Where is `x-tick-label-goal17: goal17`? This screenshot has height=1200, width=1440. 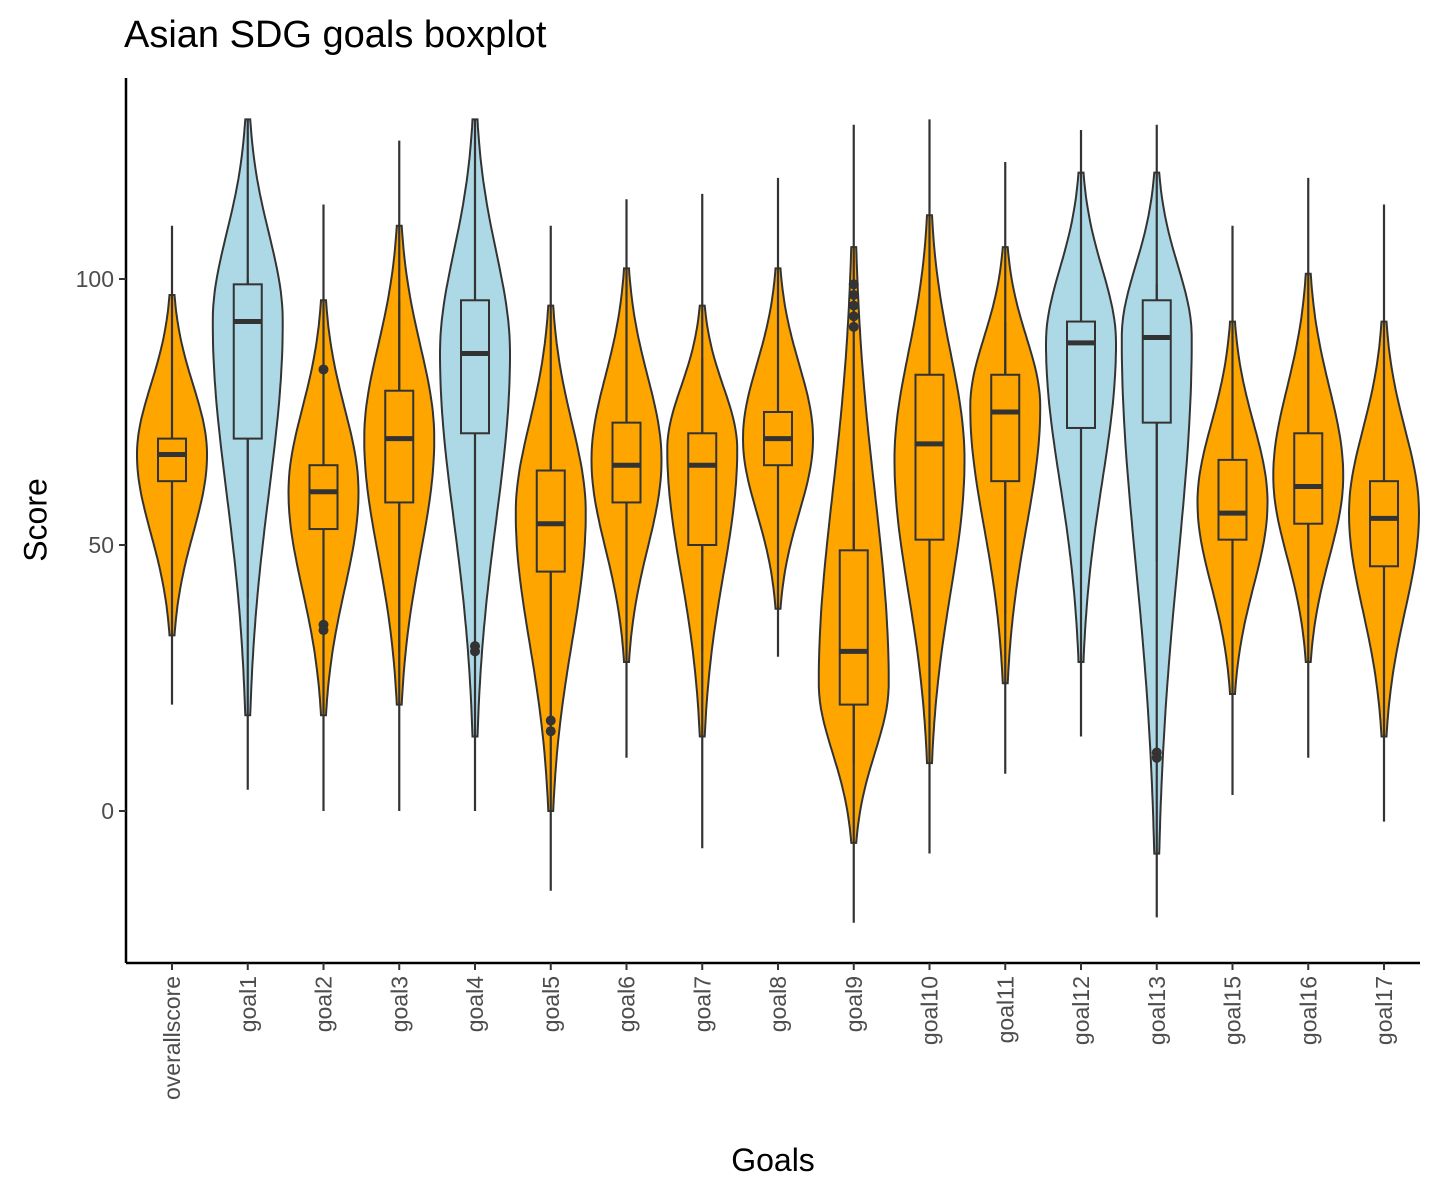 x-tick-label-goal17: goal17 is located at coordinates (1384, 1010).